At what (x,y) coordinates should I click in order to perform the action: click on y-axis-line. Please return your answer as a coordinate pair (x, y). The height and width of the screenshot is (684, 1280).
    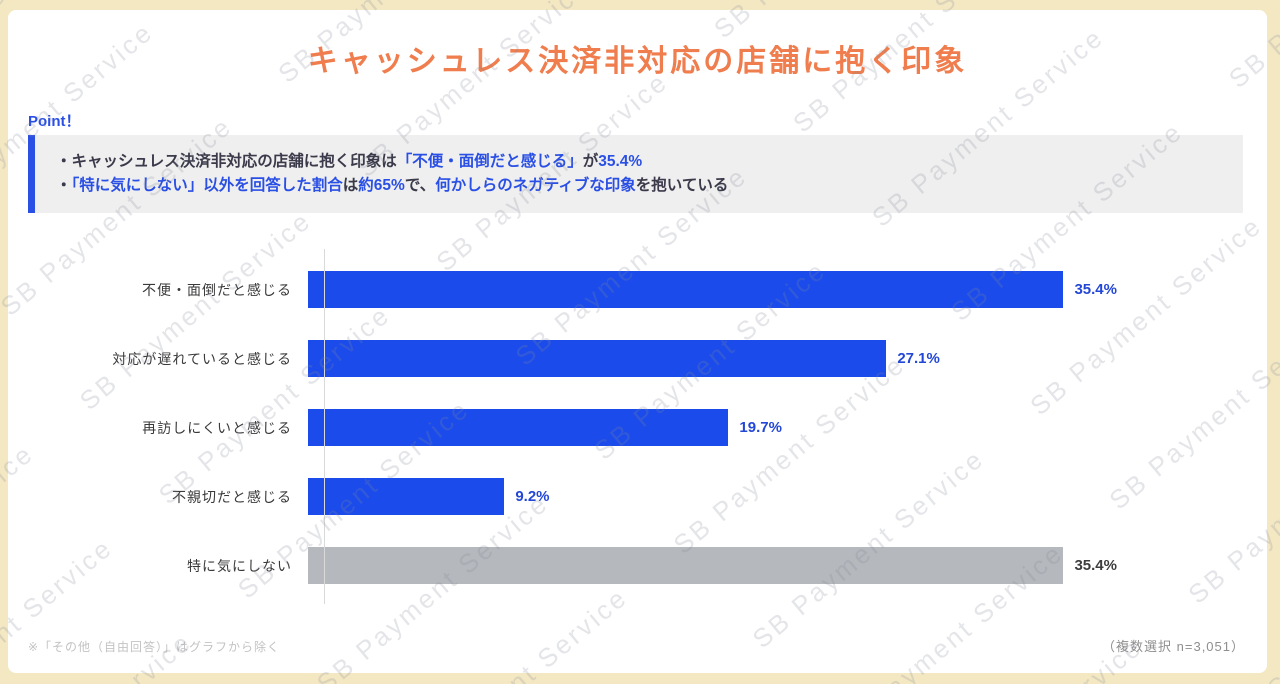
    Looking at the image, I should click on (324, 426).